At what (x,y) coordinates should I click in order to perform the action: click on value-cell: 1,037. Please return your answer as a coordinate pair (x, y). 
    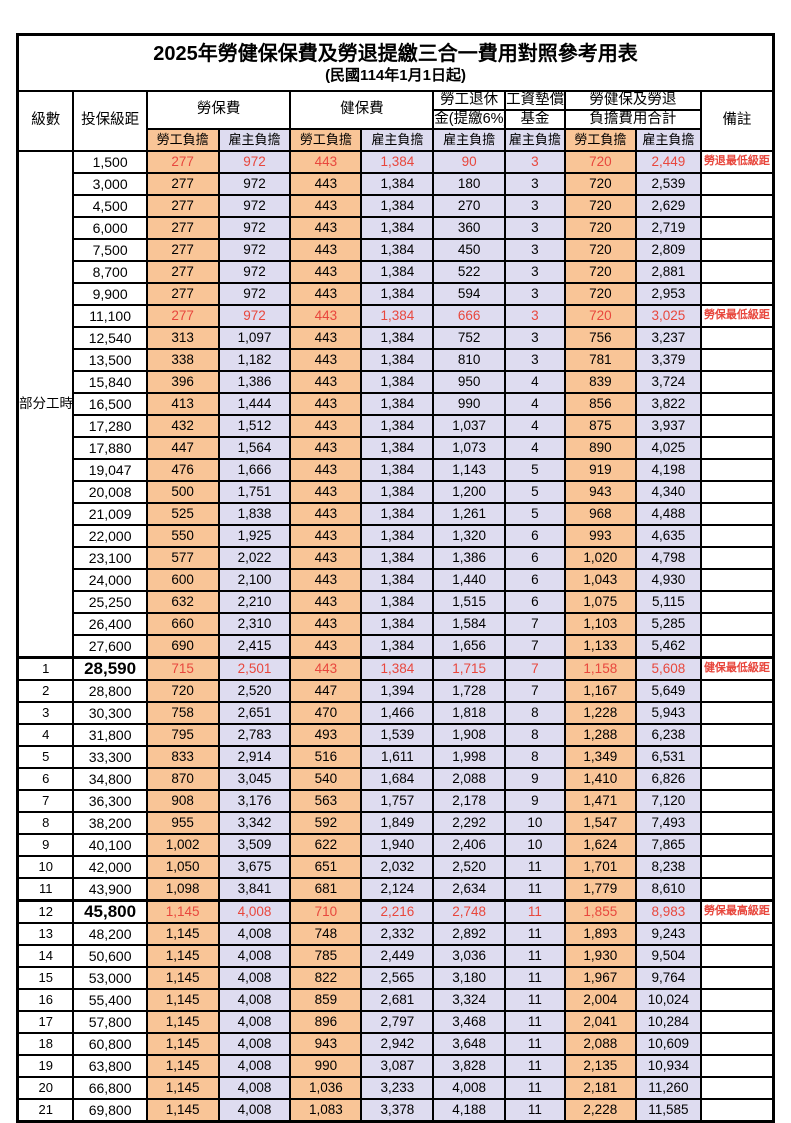
    Looking at the image, I should click on (469, 426).